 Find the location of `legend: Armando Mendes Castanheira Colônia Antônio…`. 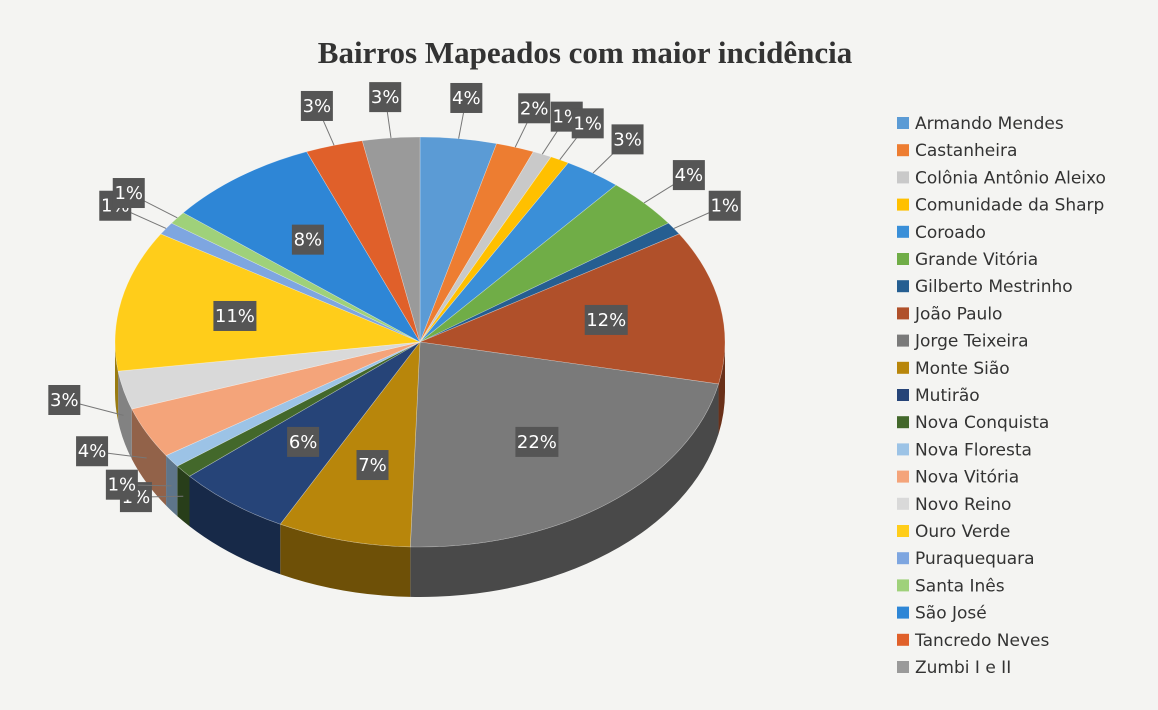

legend: Armando Mendes Castanheira Colônia Antônio… is located at coordinates (1001, 396).